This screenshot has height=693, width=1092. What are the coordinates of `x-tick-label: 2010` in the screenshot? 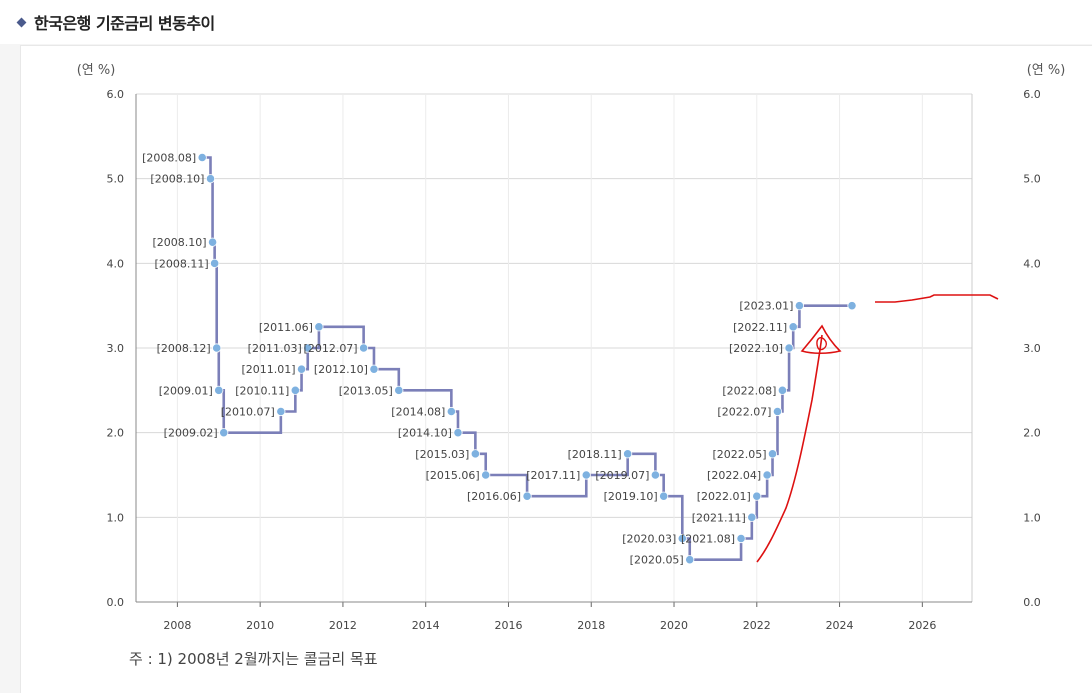 It's located at (260, 625).